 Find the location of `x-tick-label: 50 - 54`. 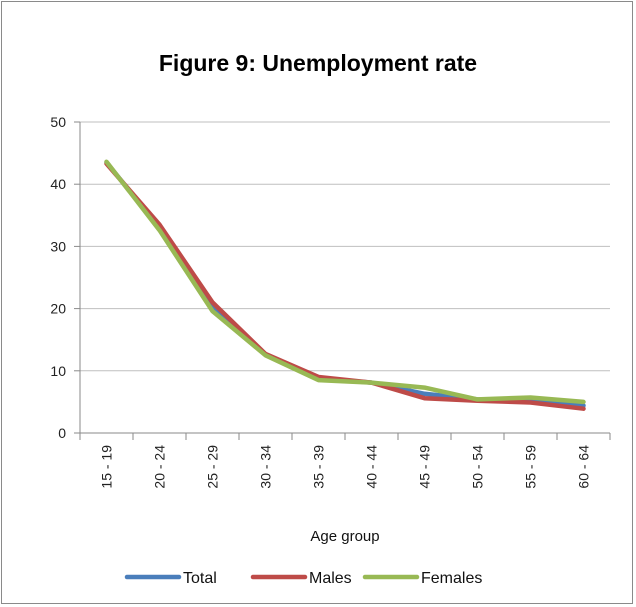

x-tick-label: 50 - 54 is located at coordinates (478, 467).